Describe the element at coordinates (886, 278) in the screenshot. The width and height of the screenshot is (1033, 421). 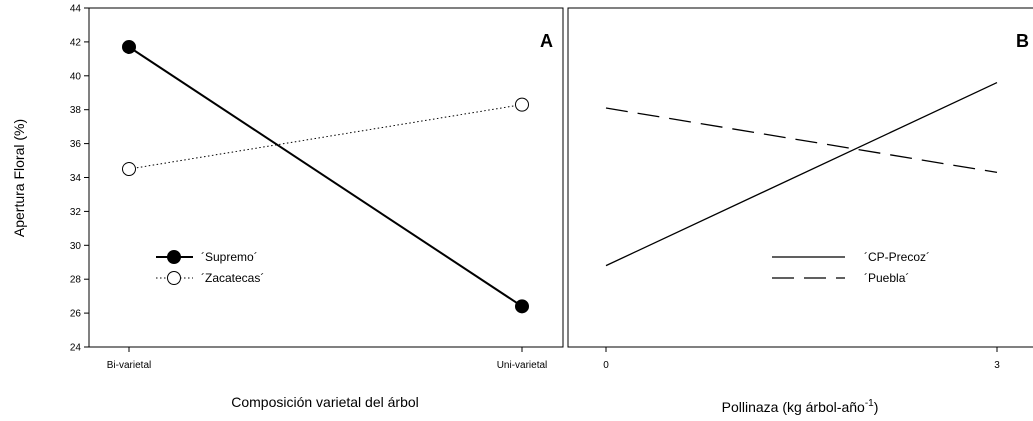
I see `legend-puebla-label: ´Puebla´` at that location.